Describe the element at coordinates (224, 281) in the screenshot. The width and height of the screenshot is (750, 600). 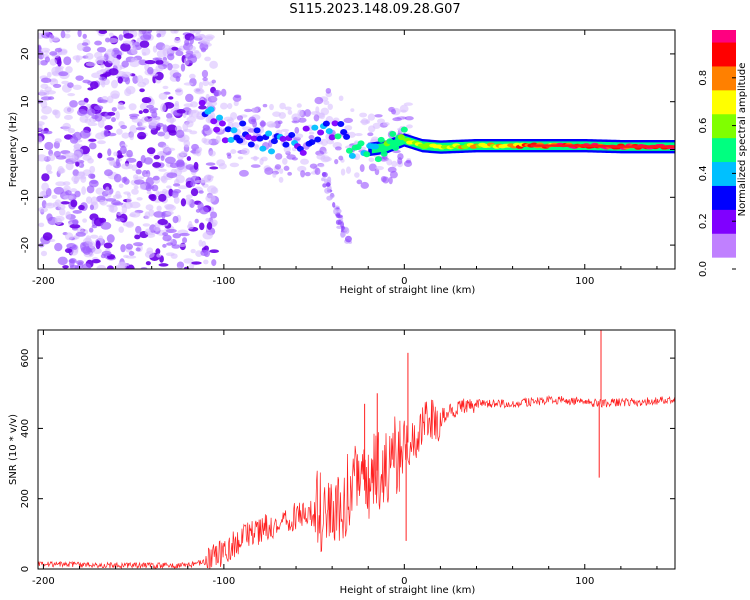
I see `spectrogram-x-tick-label: -100` at that location.